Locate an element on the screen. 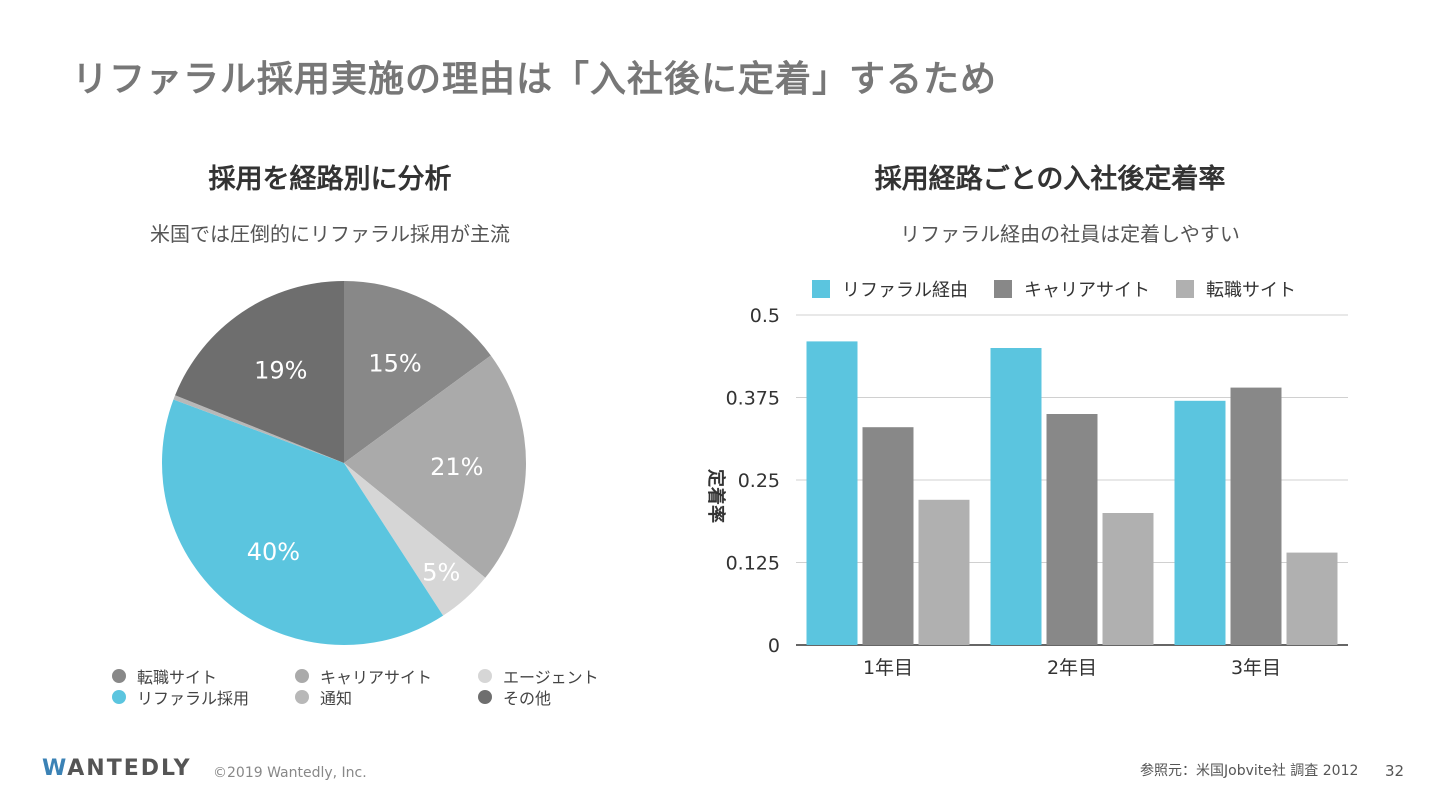 The width and height of the screenshot is (1440, 810). bar-legend-item: キャリアサイト is located at coordinates (1072, 289).